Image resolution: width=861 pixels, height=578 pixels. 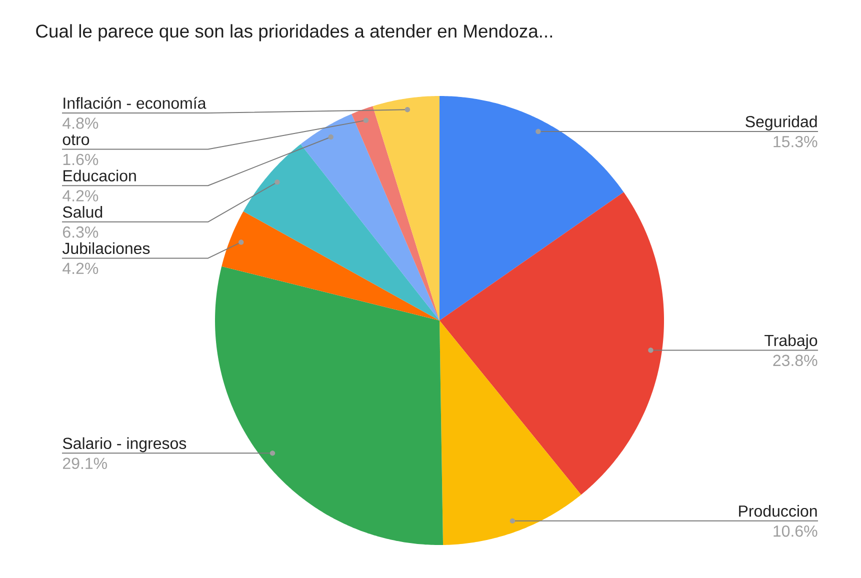 I want to click on slice-label: Salud, so click(x=82, y=212).